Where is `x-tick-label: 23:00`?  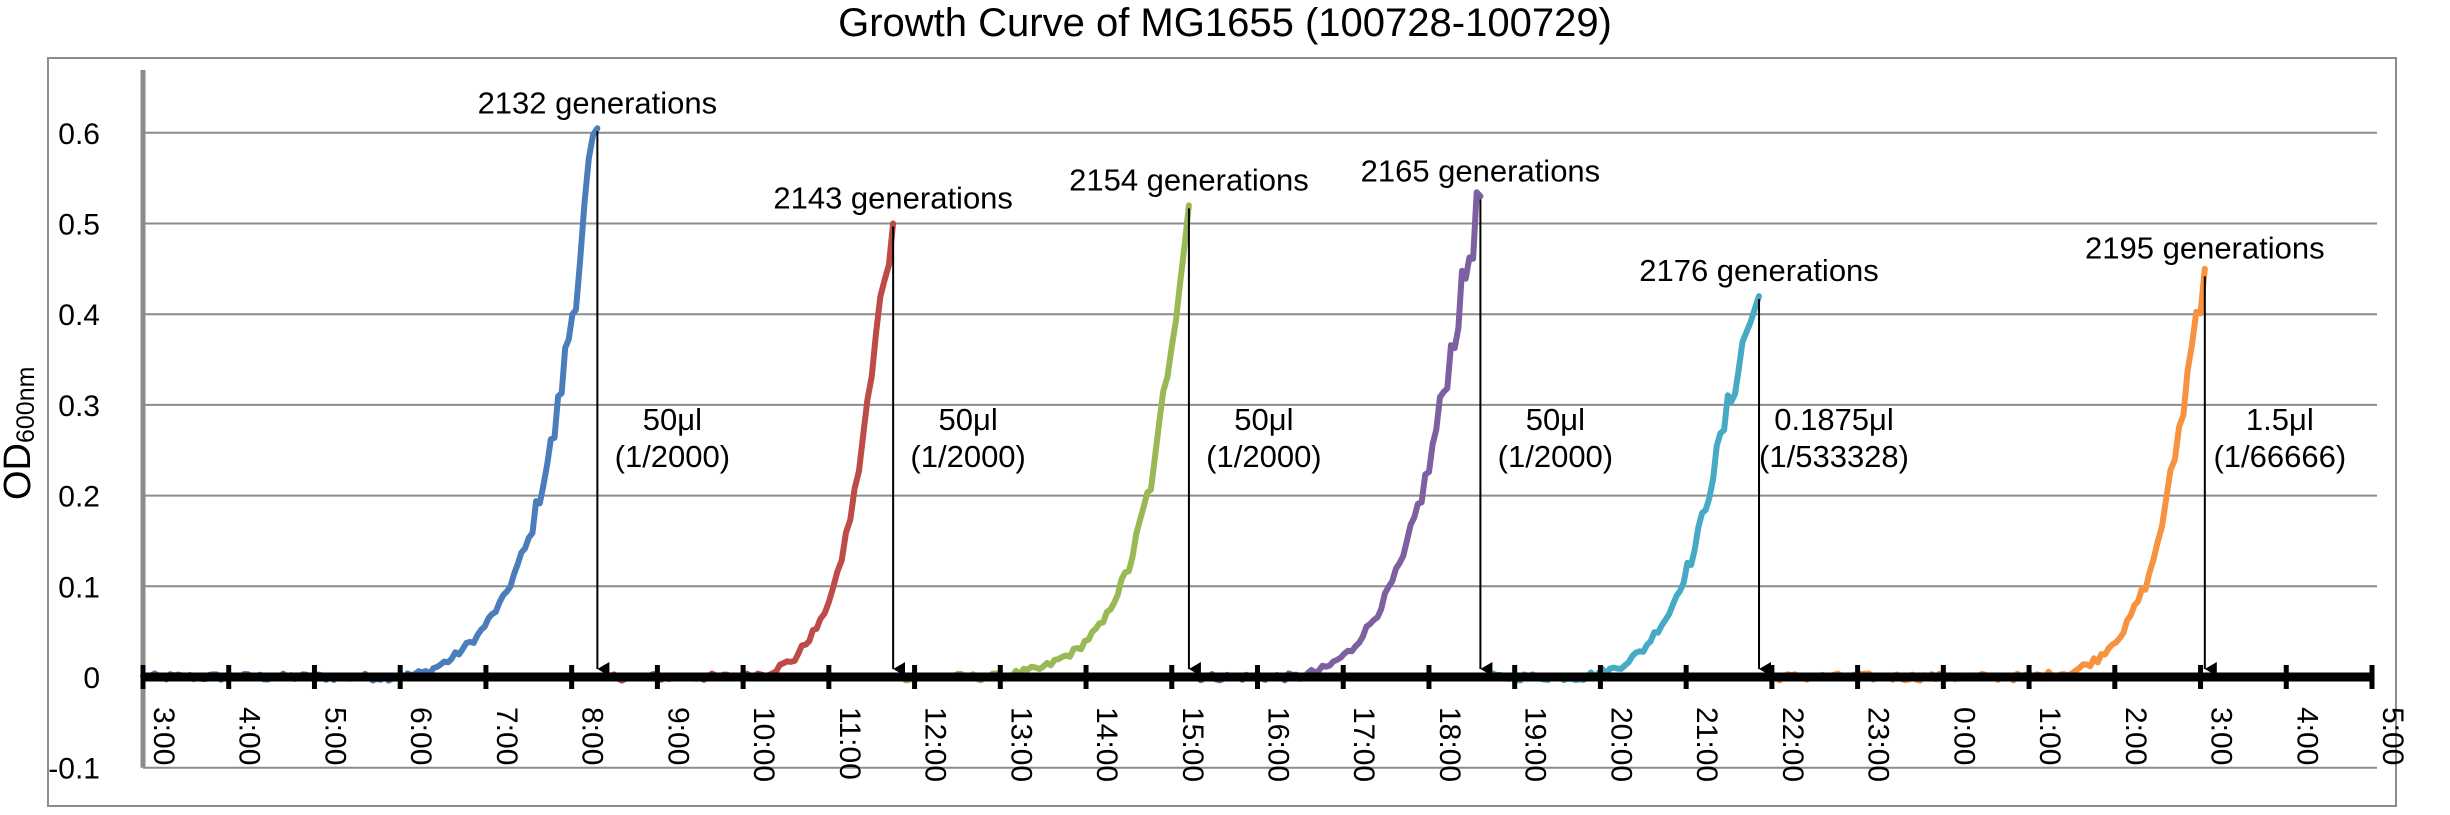 x-tick-label: 23:00 is located at coordinates (1878, 744).